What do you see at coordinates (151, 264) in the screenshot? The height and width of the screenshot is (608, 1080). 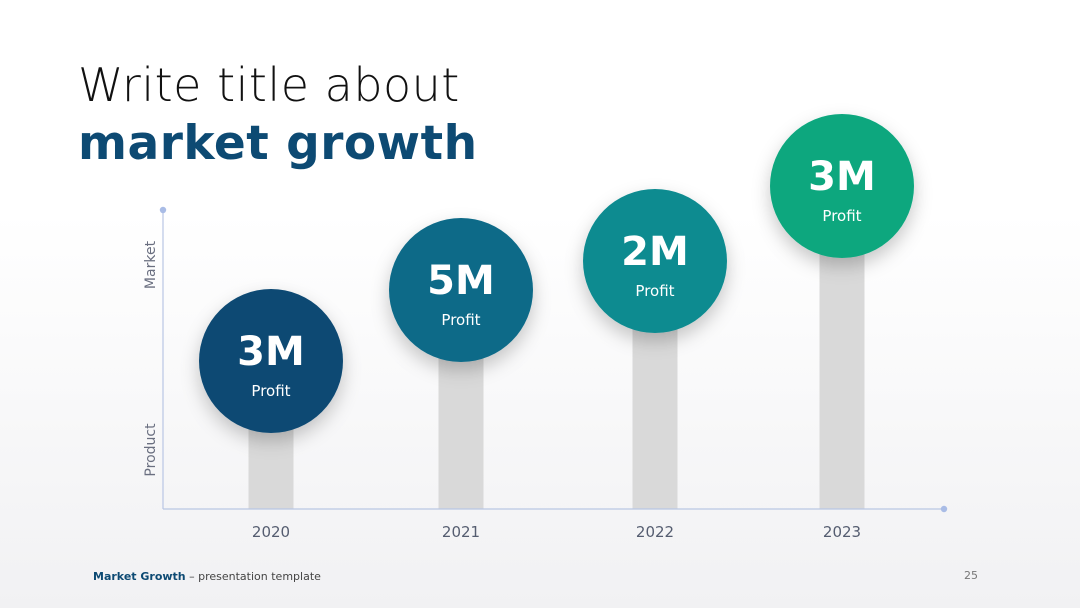 I see `y-axis-label-market: Market` at bounding box center [151, 264].